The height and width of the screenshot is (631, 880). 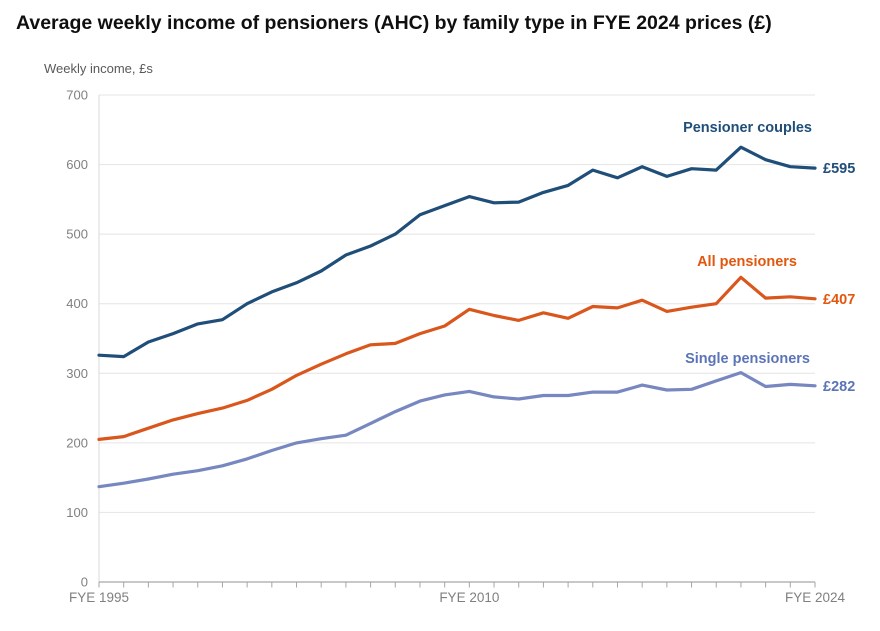 I want to click on series-label-all: All pensioners, so click(x=747, y=262).